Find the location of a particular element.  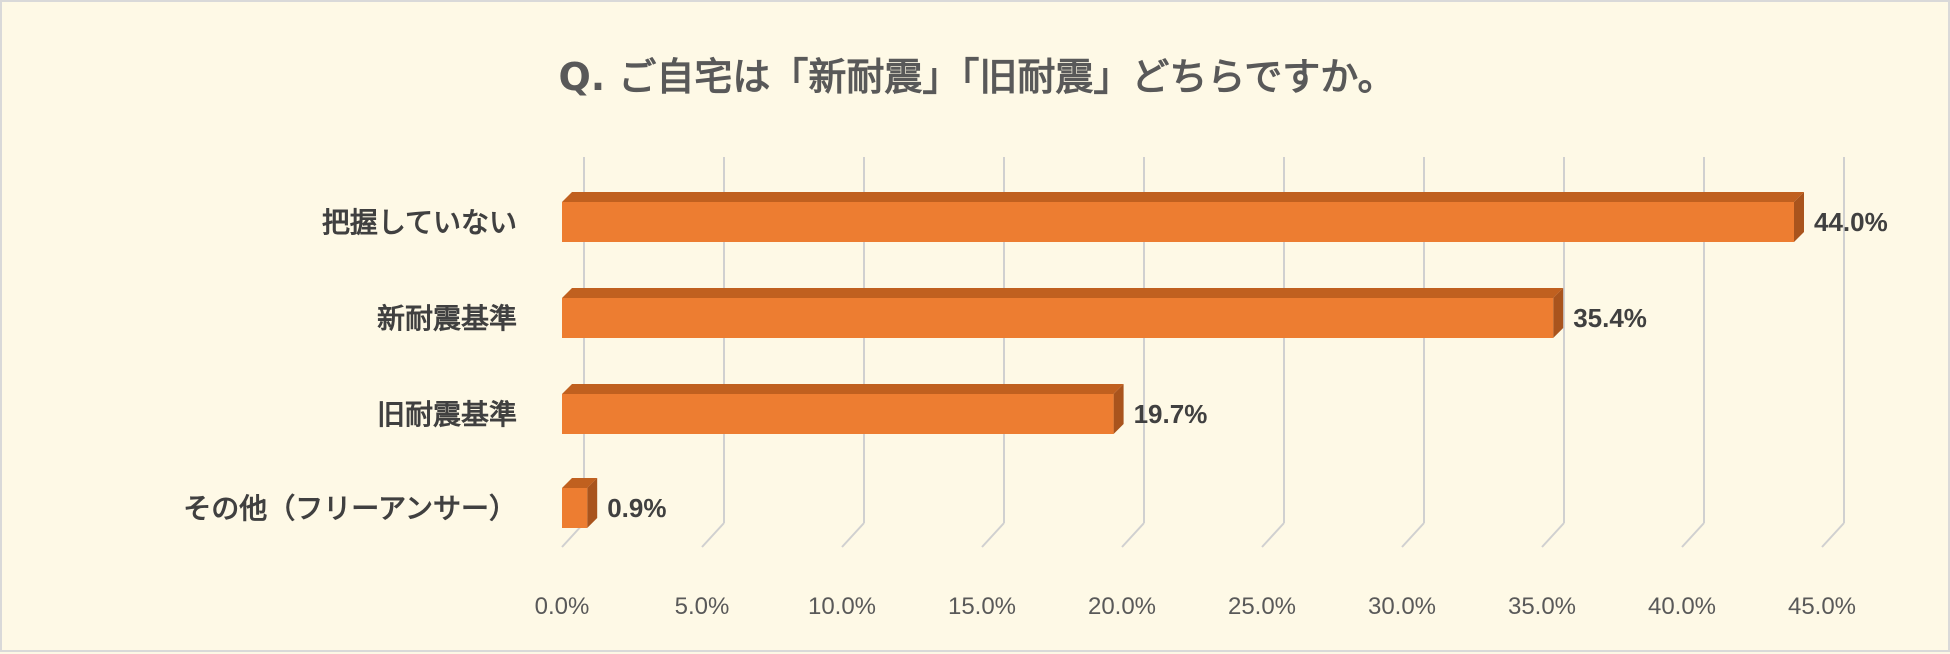

data-label: 35.4% is located at coordinates (1610, 318).